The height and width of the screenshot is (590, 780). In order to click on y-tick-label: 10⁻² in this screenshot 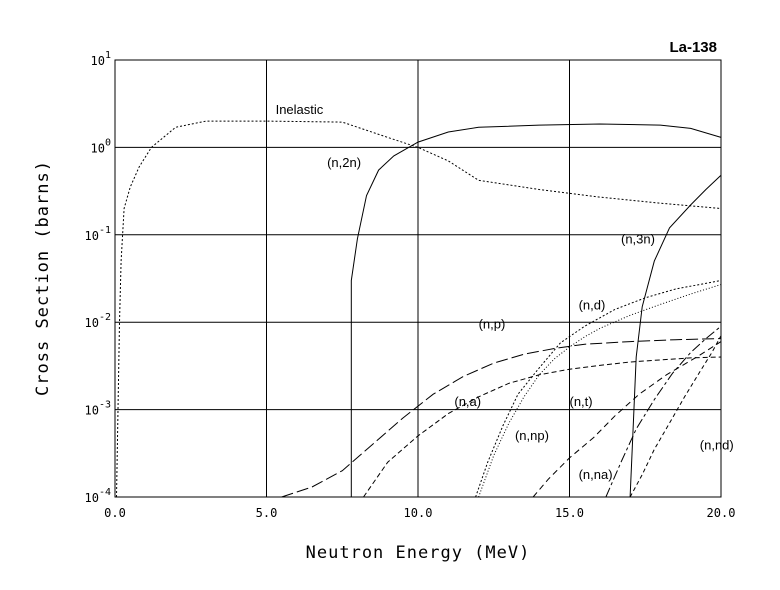, I will do `click(98, 321)`.